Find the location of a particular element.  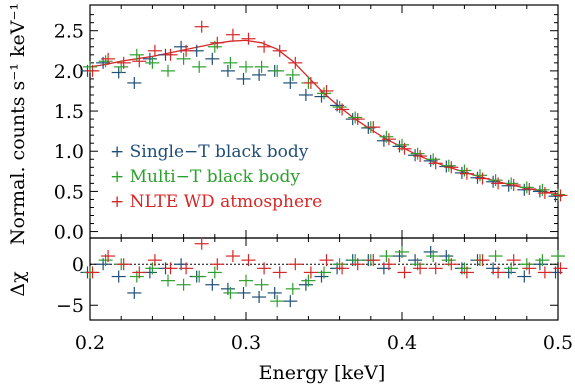

x-tick-label: 0.2 is located at coordinates (90, 343).